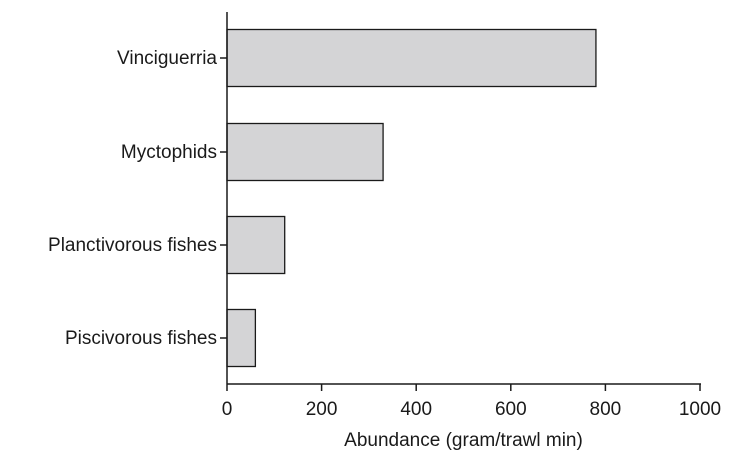  Describe the element at coordinates (463, 440) in the screenshot. I see `x-axis-title: Abundance (gram/trawl min)` at that location.